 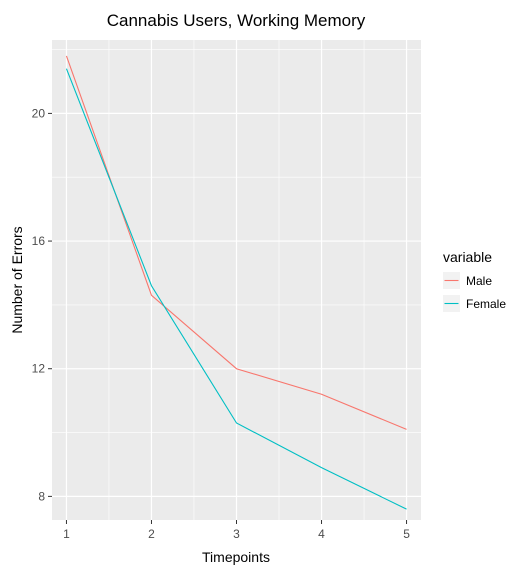 I want to click on legend: variable Male Female, so click(x=474, y=280).